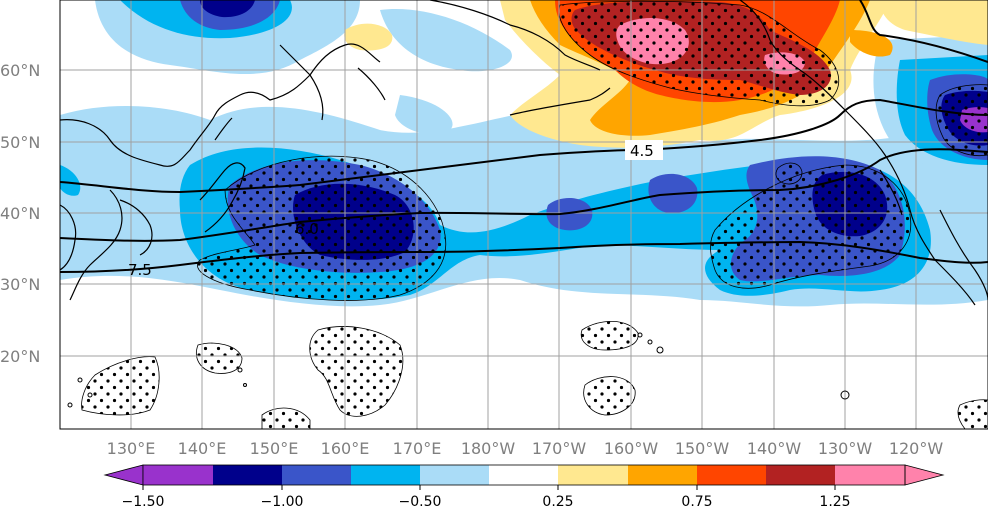 This screenshot has width=988, height=515. I want to click on svg-text: 4.5, so click(642, 151).